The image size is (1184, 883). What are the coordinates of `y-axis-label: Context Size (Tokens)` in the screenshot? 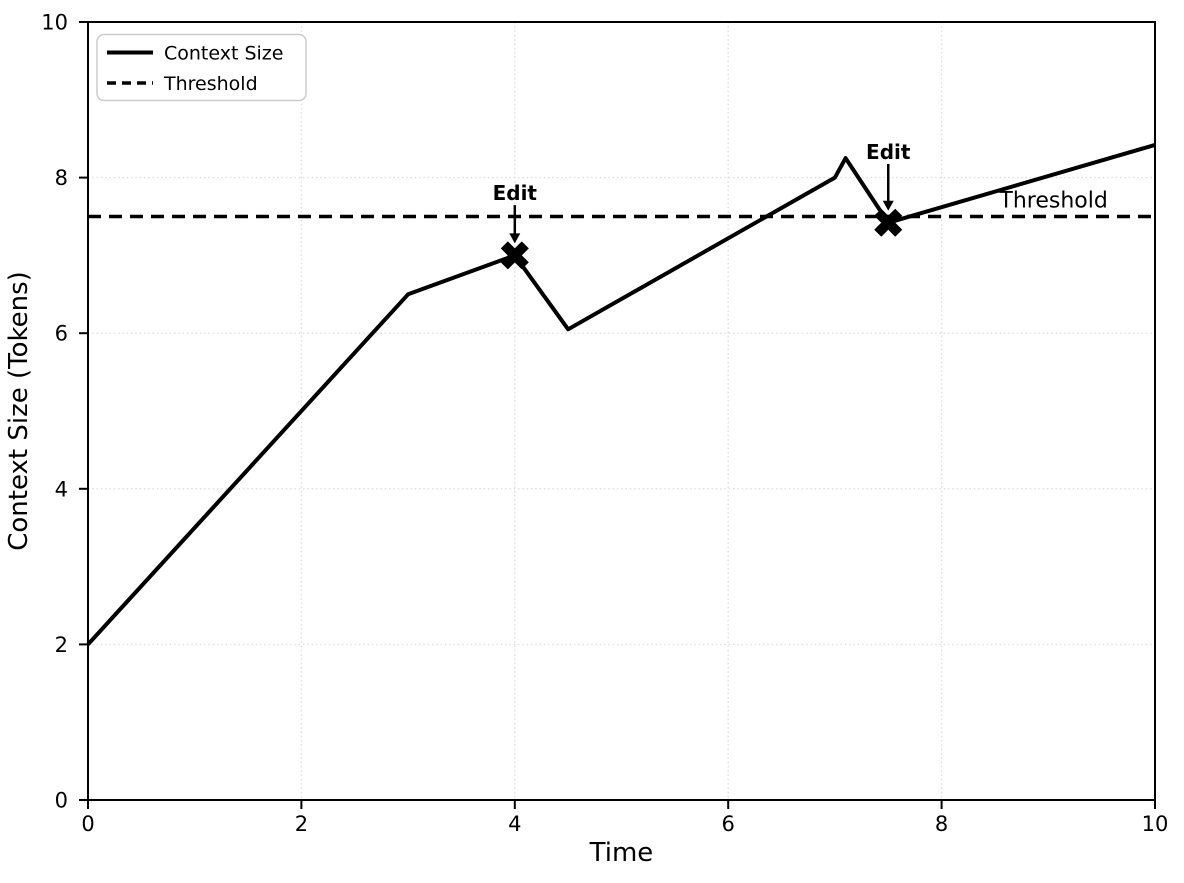 It's located at (19, 411).